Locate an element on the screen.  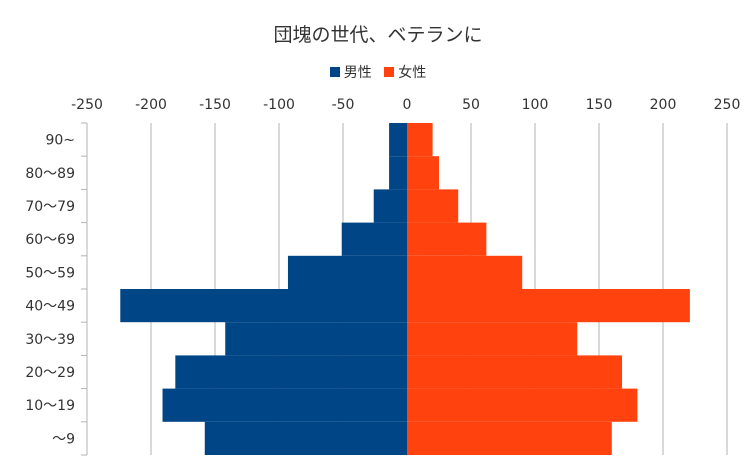
legend-item-male: 男性 is located at coordinates (350, 72).